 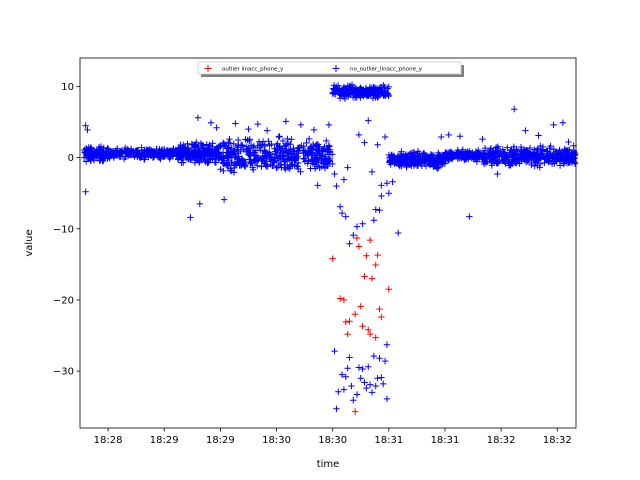 I want to click on x-tick-label: 18:32, so click(x=557, y=440).